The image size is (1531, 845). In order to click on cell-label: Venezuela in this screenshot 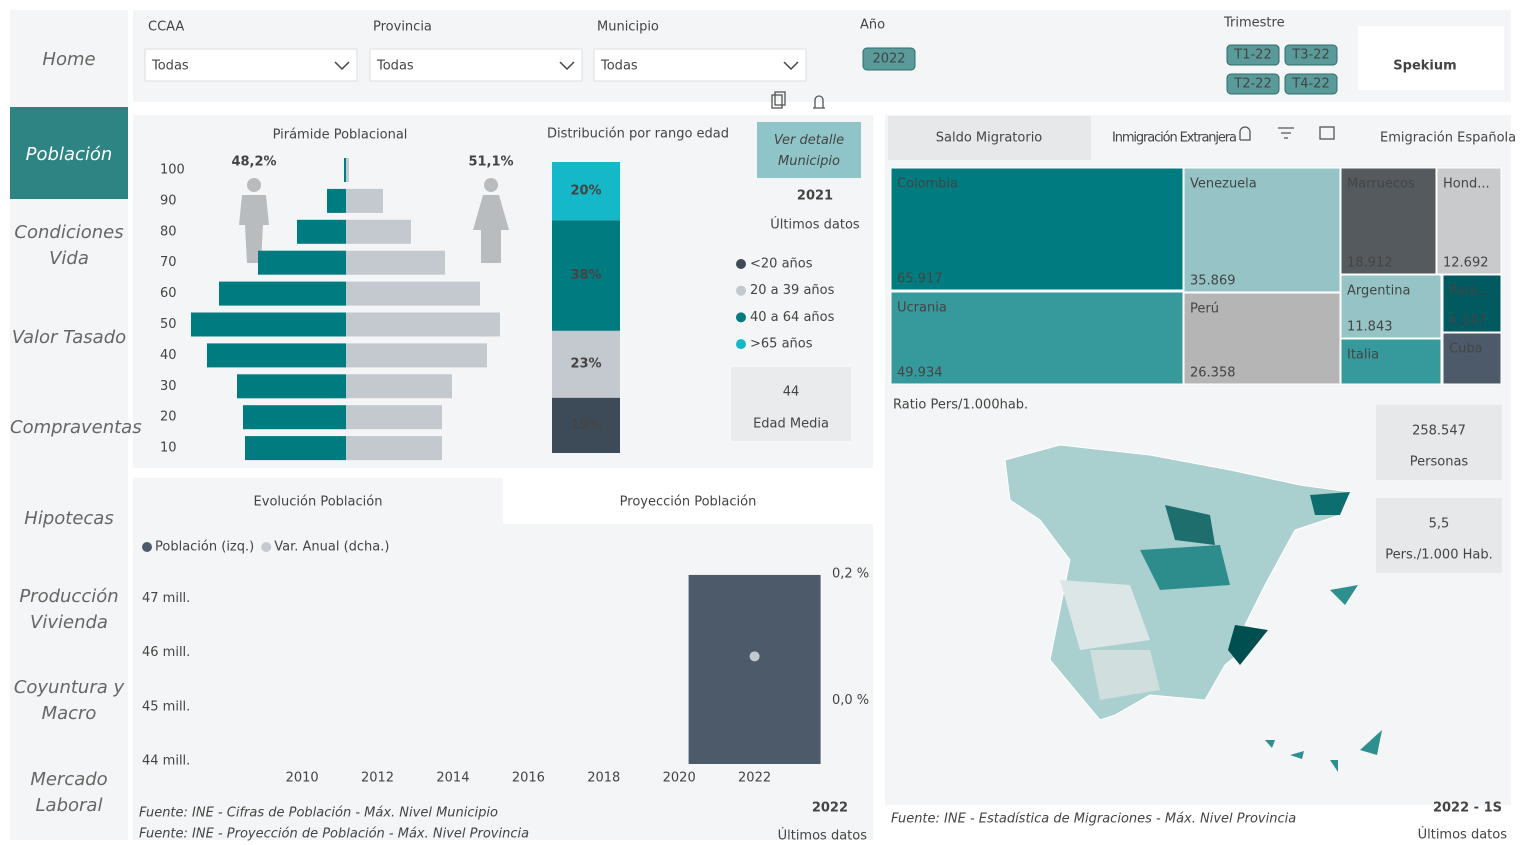, I will do `click(1223, 184)`.